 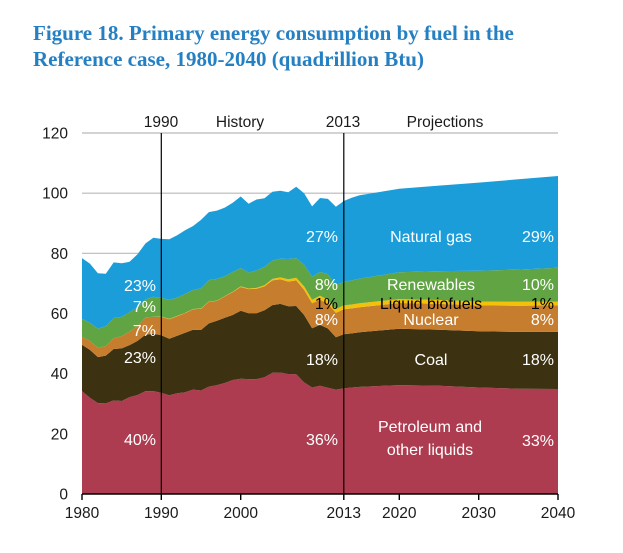 I want to click on share-label-1990-natural-gas: 23%, so click(x=140, y=286).